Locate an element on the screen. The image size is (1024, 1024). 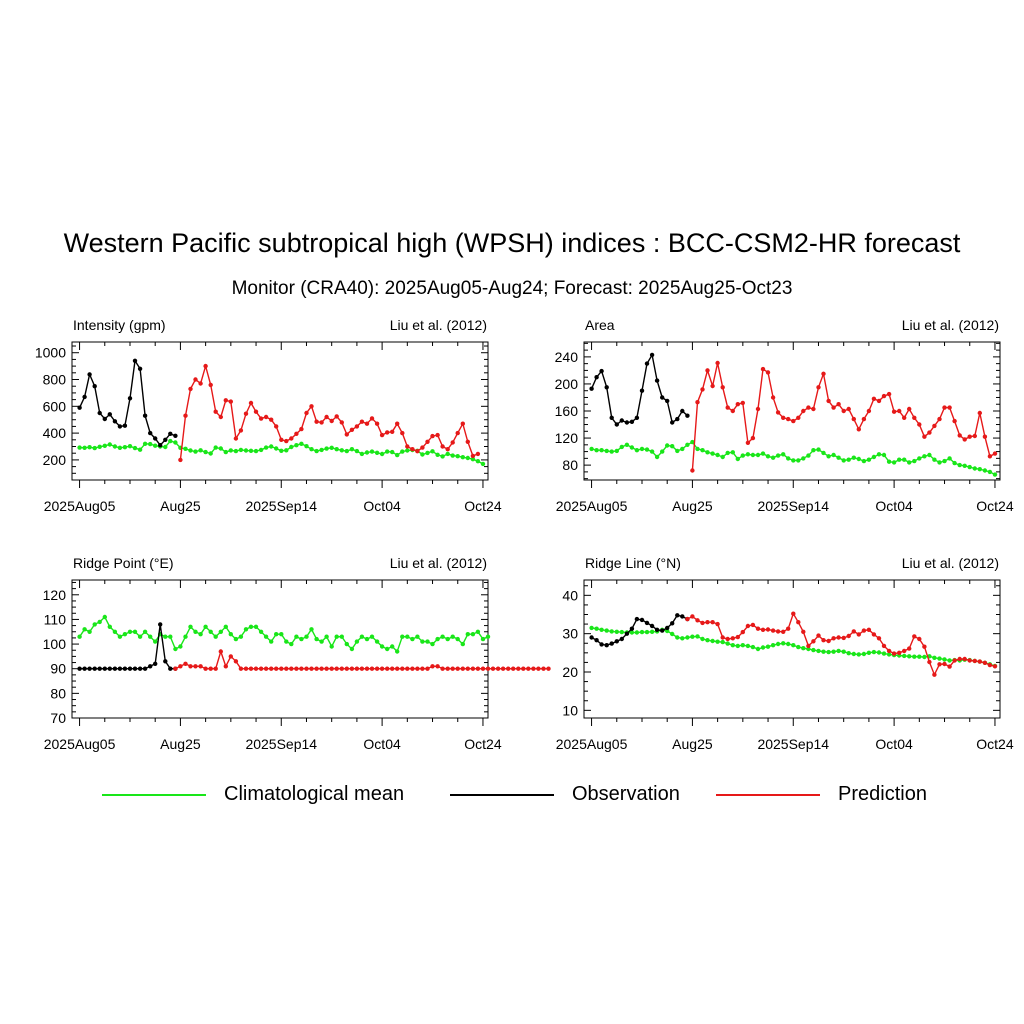
x-tick-label: Oct04 is located at coordinates (894, 506).